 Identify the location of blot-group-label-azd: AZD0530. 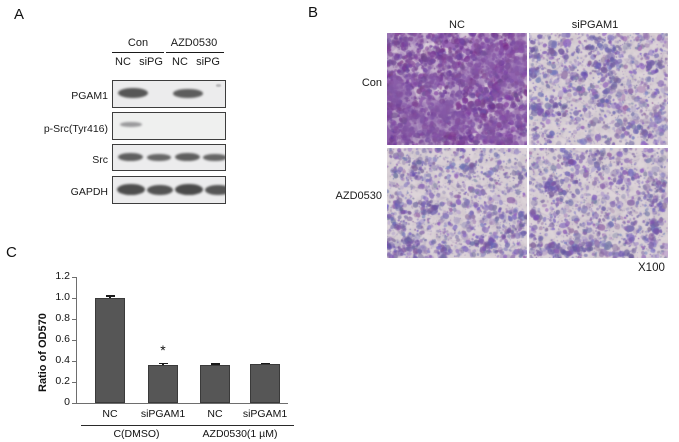
(194, 43).